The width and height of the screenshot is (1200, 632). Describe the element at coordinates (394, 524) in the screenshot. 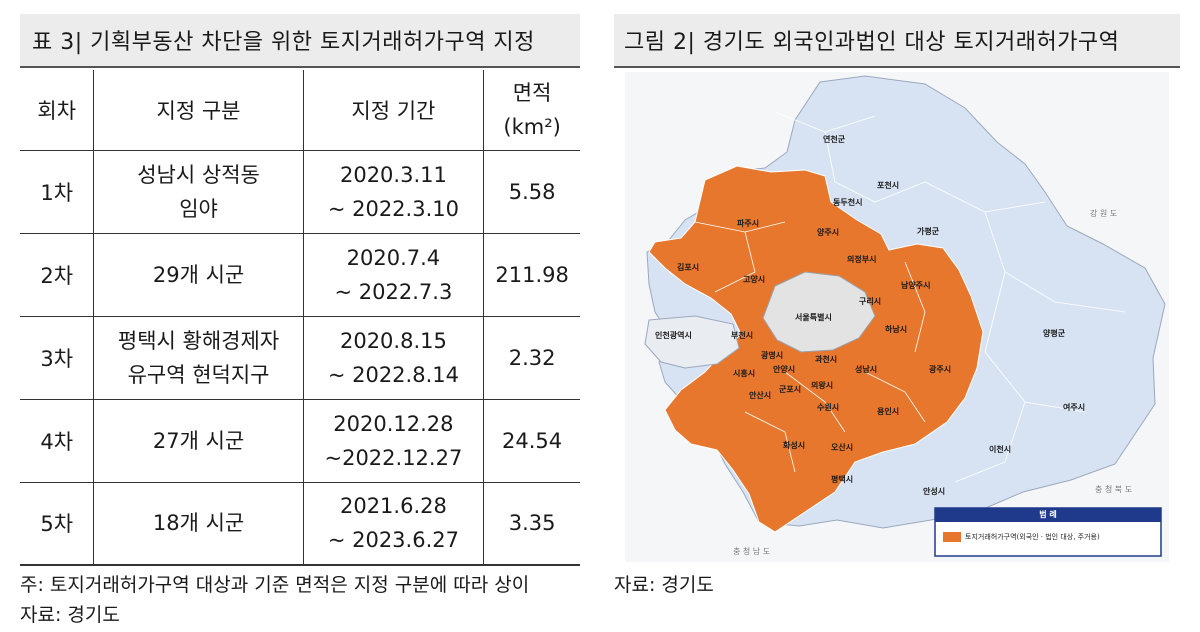

I see `cell-period: 2021.6.28 ~ 2023.6.27` at that location.